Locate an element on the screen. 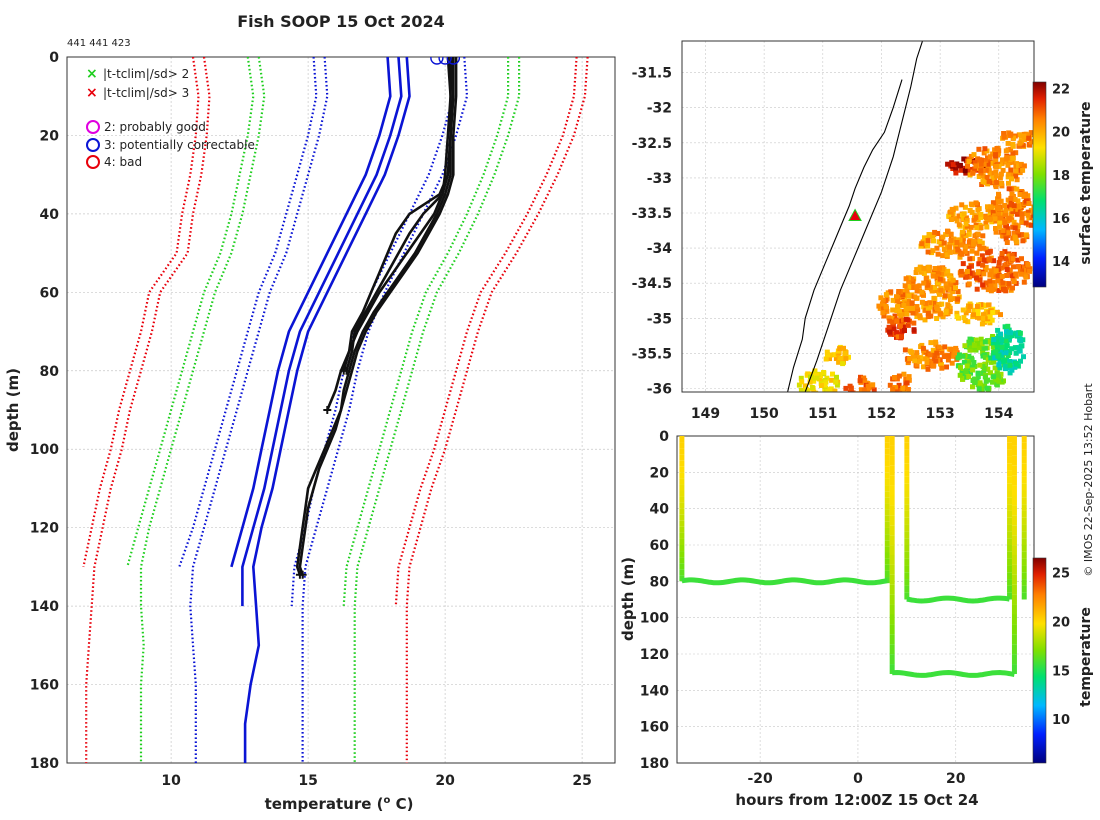  profile-ytick-label: 40 is located at coordinates (50, 215).